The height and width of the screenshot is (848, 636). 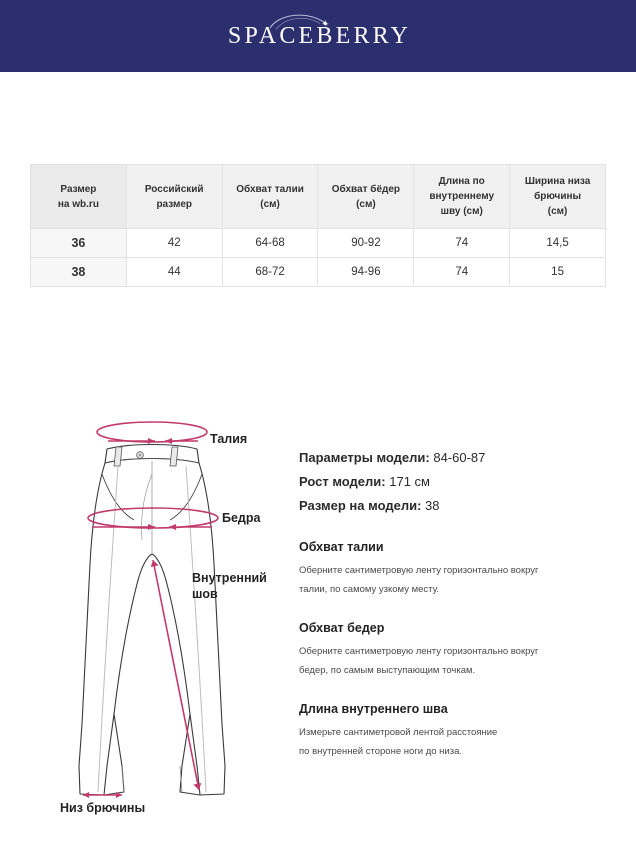 I want to click on cell-hips: 90-92, so click(x=366, y=243).